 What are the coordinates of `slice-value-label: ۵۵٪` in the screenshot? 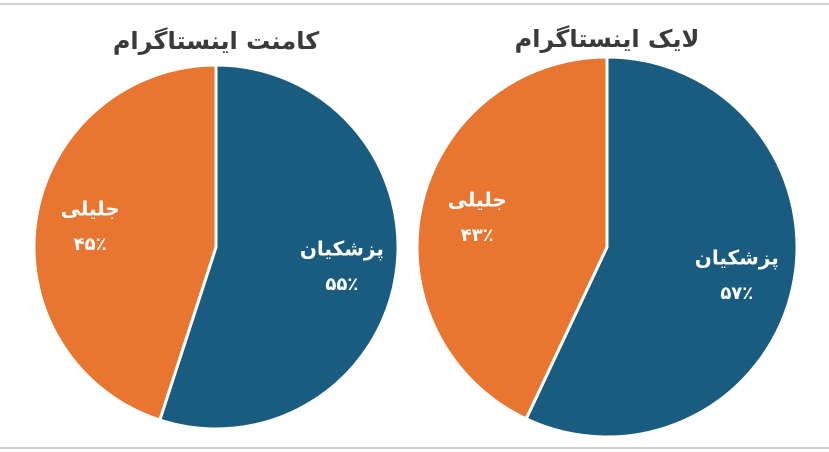 It's located at (341, 284).